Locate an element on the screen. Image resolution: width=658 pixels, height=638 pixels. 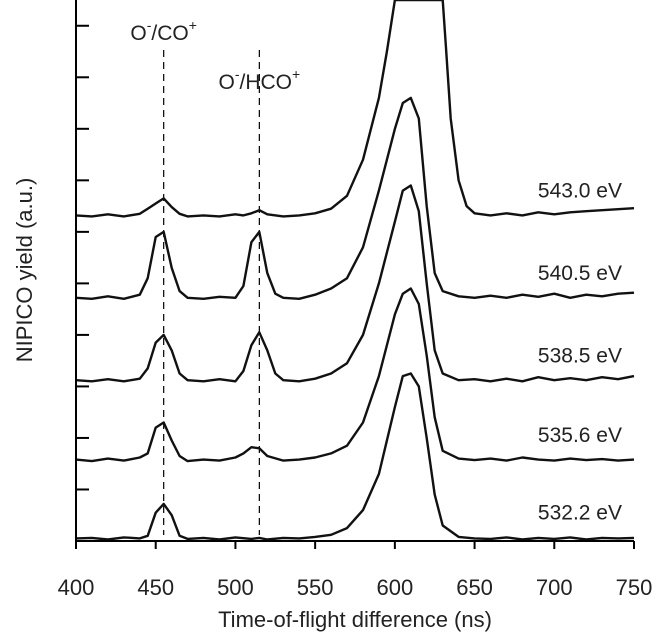
series-labels: 532.2 eV 535.6 eV 538.5 eV 540.5 eV 543.0 eV is located at coordinates (580, 351).